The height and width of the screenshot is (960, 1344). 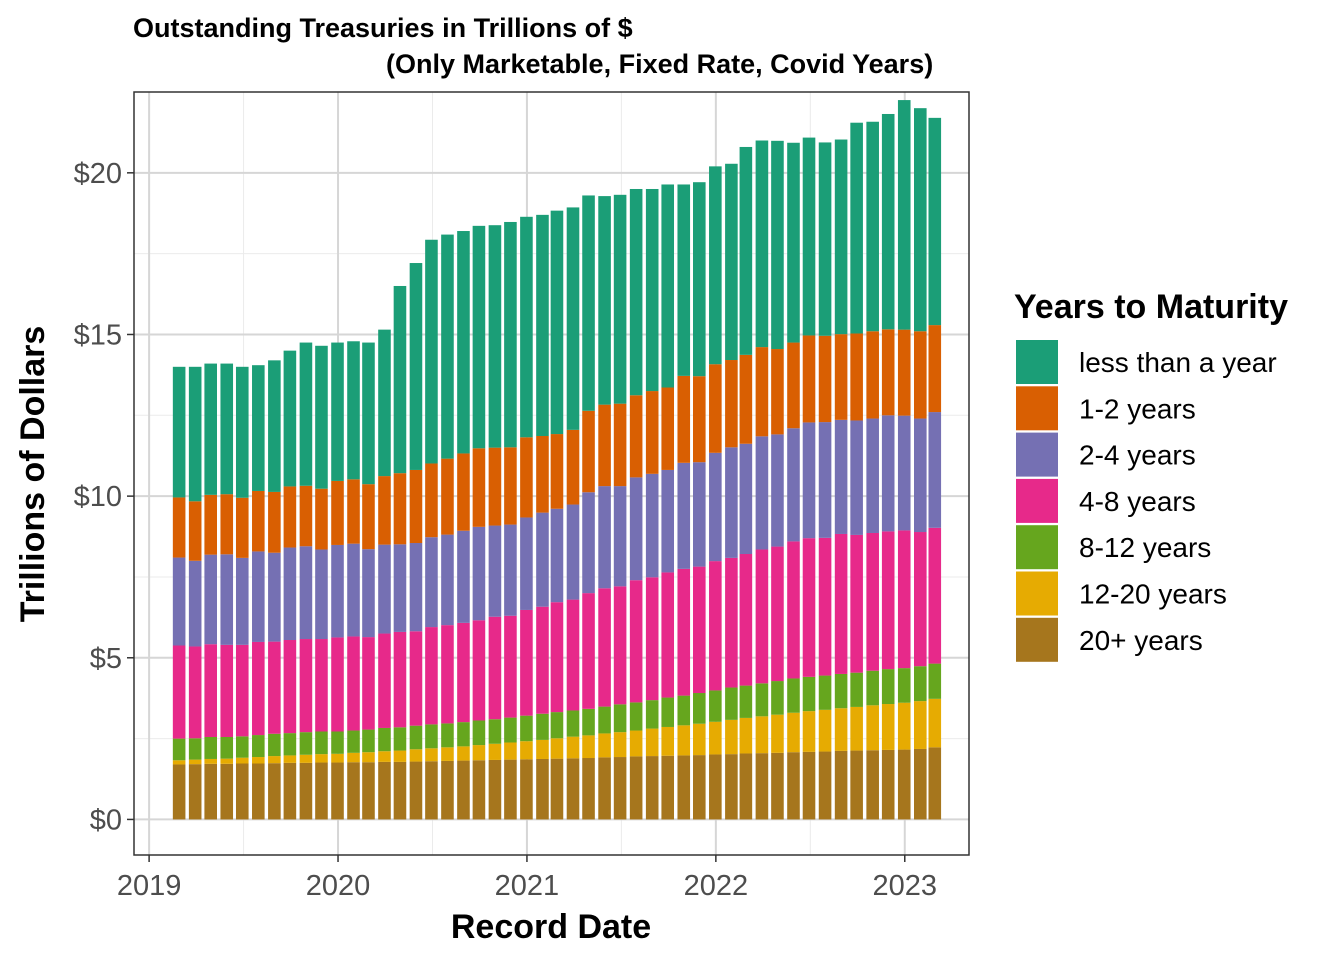 I want to click on legend-label: 2-4 years, so click(x=1137, y=455).